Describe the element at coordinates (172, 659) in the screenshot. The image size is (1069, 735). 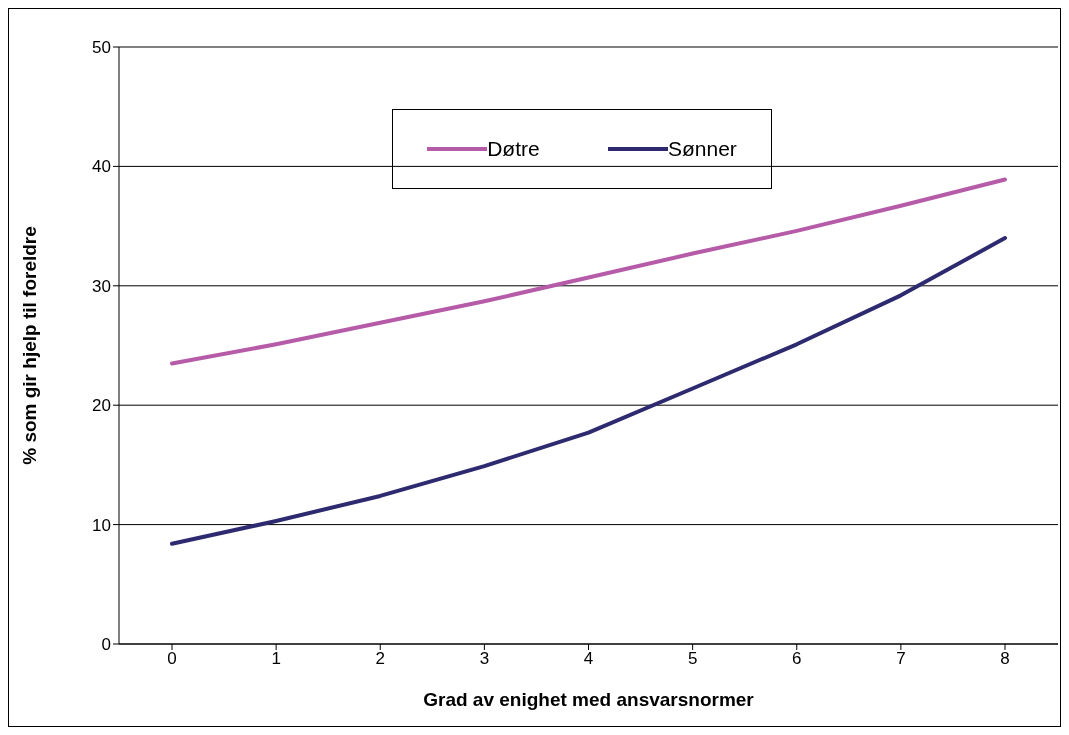
I see `x-tick-label: 0` at that location.